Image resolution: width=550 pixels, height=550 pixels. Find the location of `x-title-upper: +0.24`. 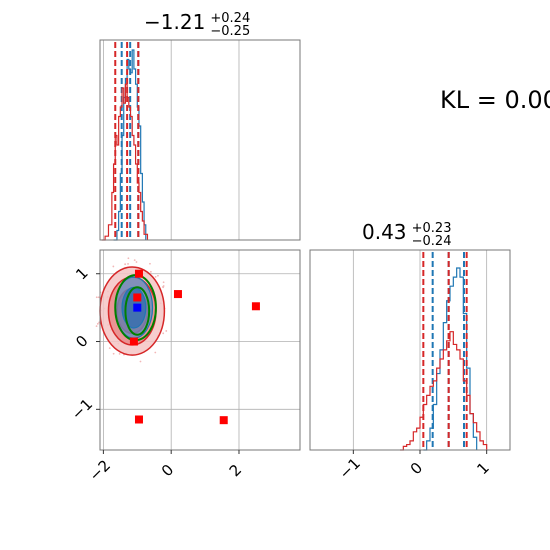

x-title-upper: +0.24 is located at coordinates (230, 18).